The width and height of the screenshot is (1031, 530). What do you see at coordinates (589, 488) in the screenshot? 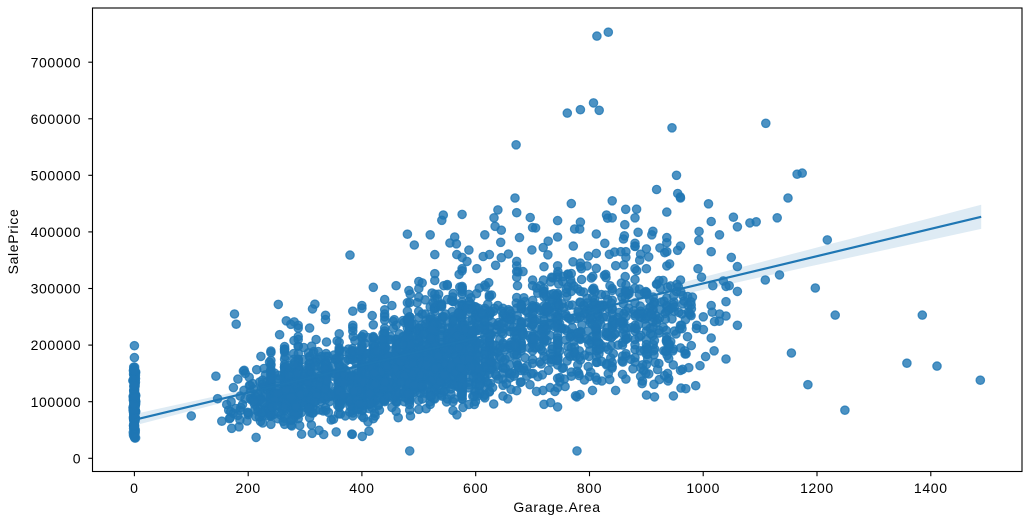
I see `svg-text: 800` at bounding box center [589, 488].